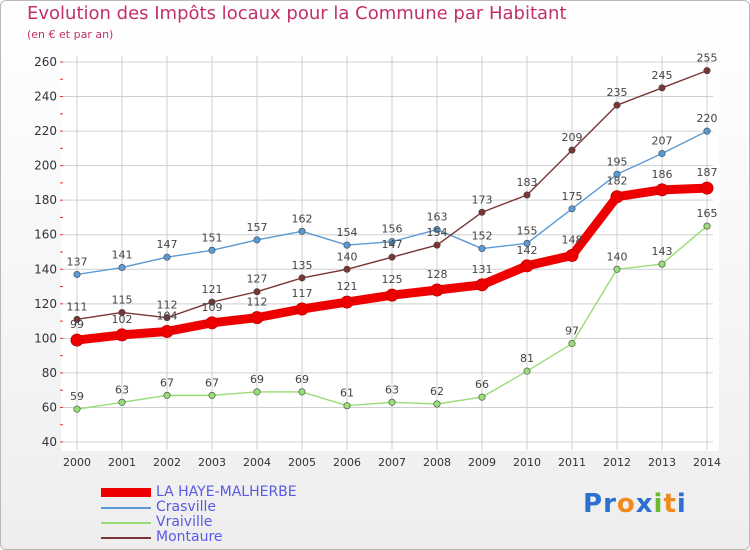  I want to click on data-label: 220, so click(707, 118).